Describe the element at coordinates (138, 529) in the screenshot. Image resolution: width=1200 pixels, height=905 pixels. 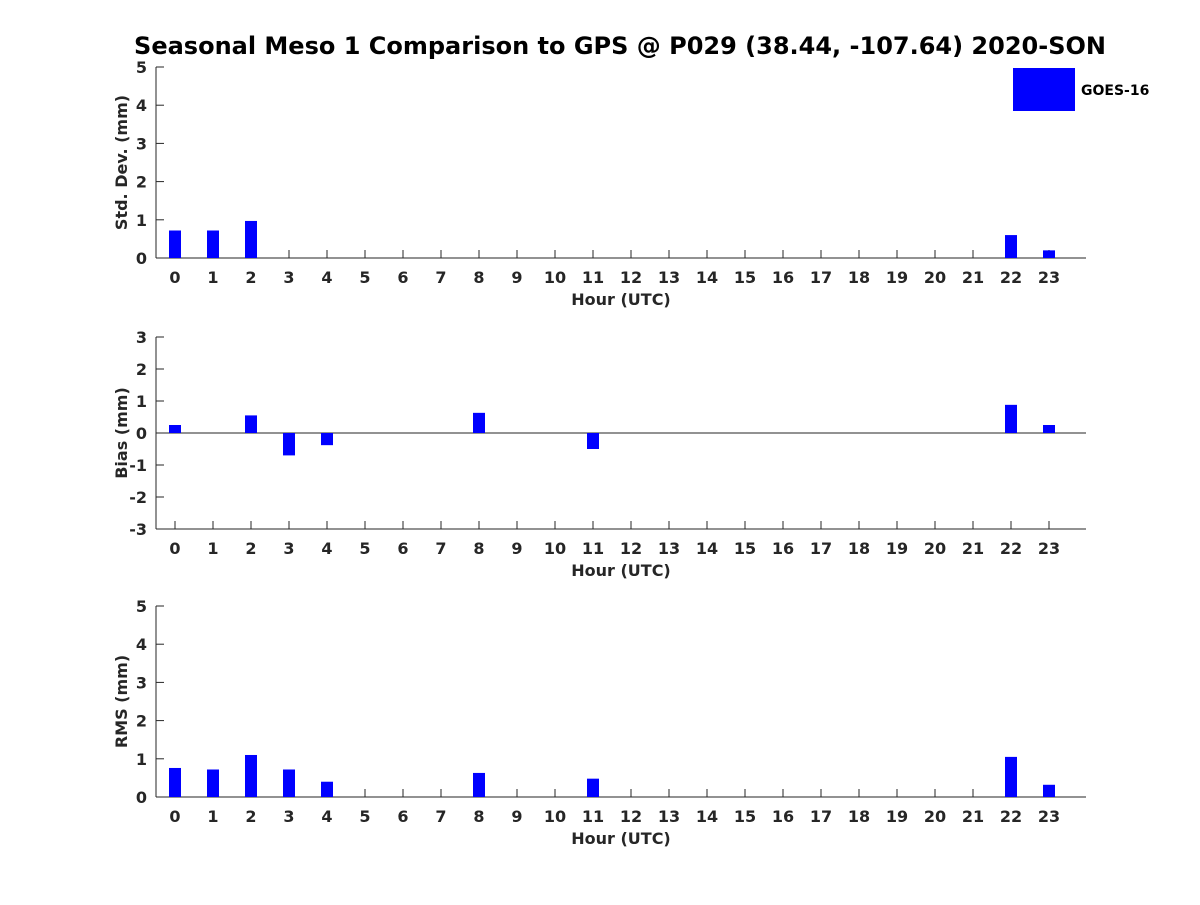
I see `y-tick-label: -3` at that location.